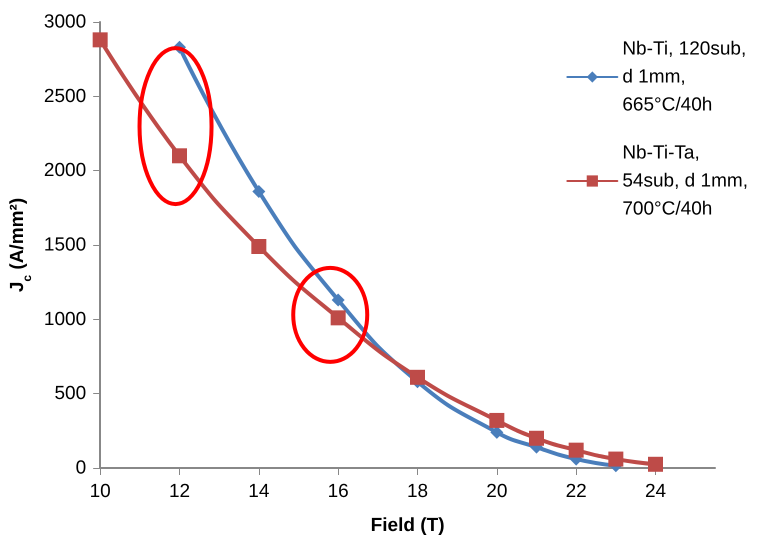 The image size is (757, 560). I want to click on x-tick-label: 18, so click(417, 491).